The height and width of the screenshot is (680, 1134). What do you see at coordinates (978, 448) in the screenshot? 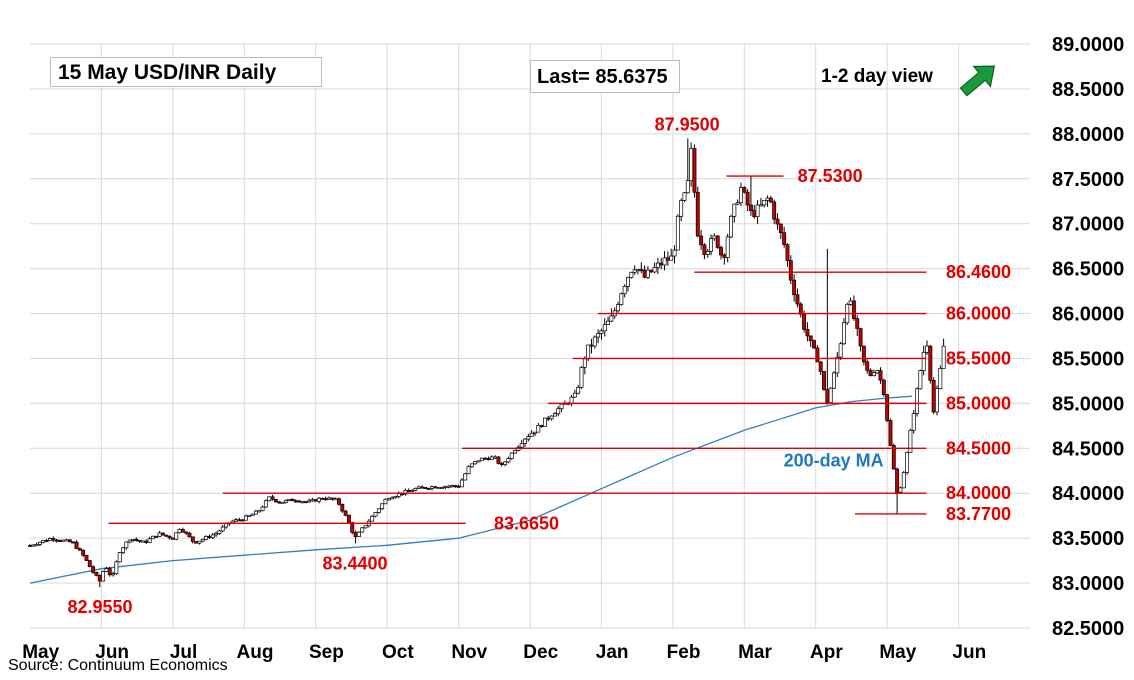
I see `level-label: 84.5000` at bounding box center [978, 448].